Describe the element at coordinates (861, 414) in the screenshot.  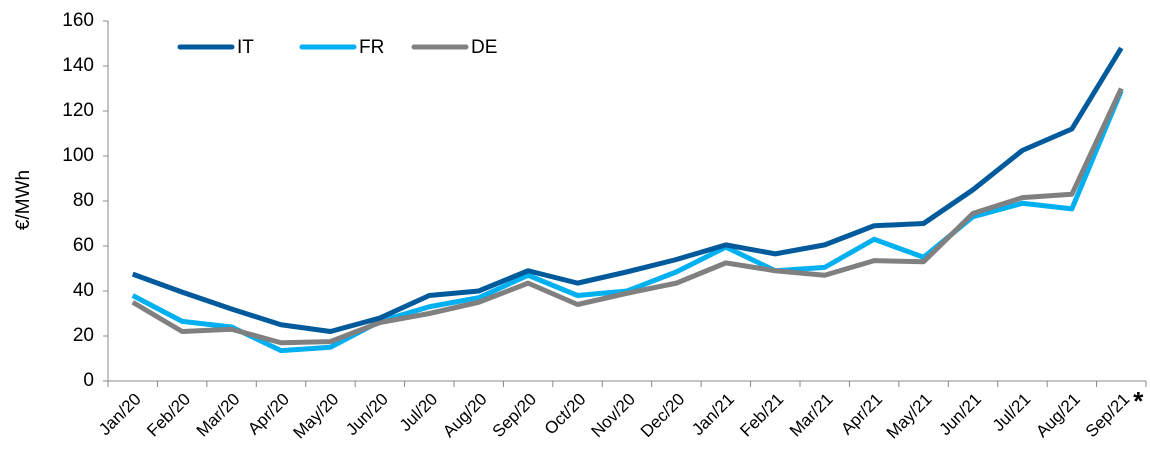
I see `x-tick-label: Apr/21` at that location.